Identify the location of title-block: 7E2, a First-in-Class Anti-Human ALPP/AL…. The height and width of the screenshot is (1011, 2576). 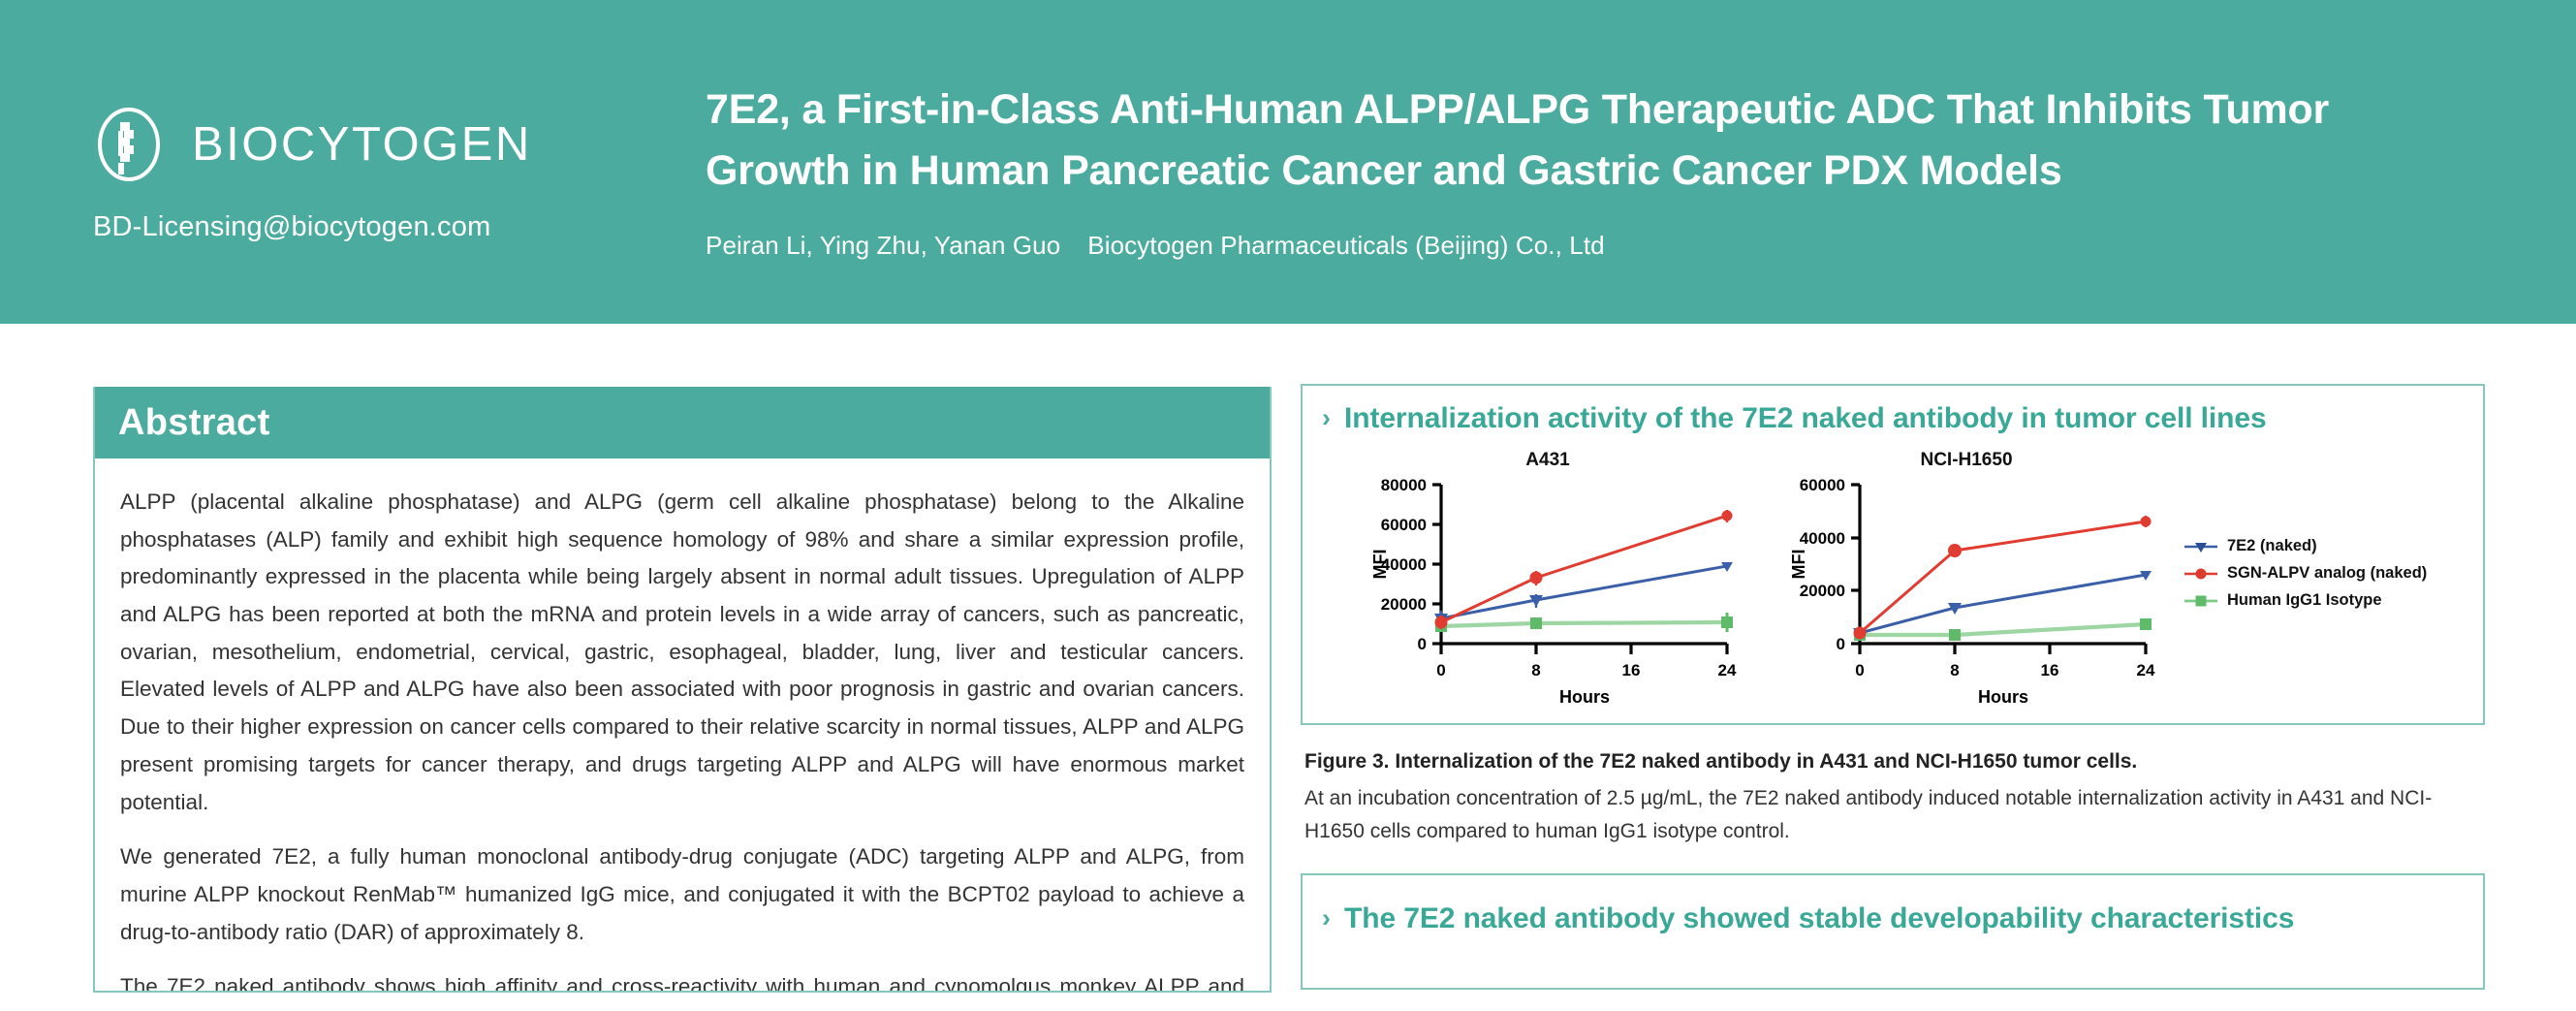
(1573, 170).